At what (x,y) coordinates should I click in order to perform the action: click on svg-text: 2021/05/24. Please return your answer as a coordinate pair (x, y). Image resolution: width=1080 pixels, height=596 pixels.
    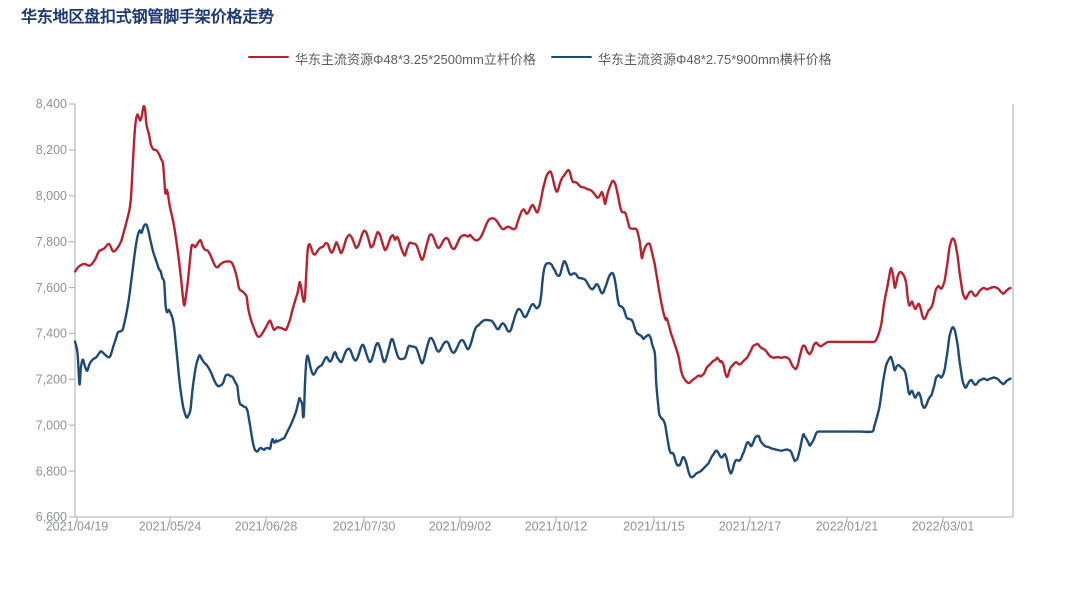
    Looking at the image, I should click on (170, 527).